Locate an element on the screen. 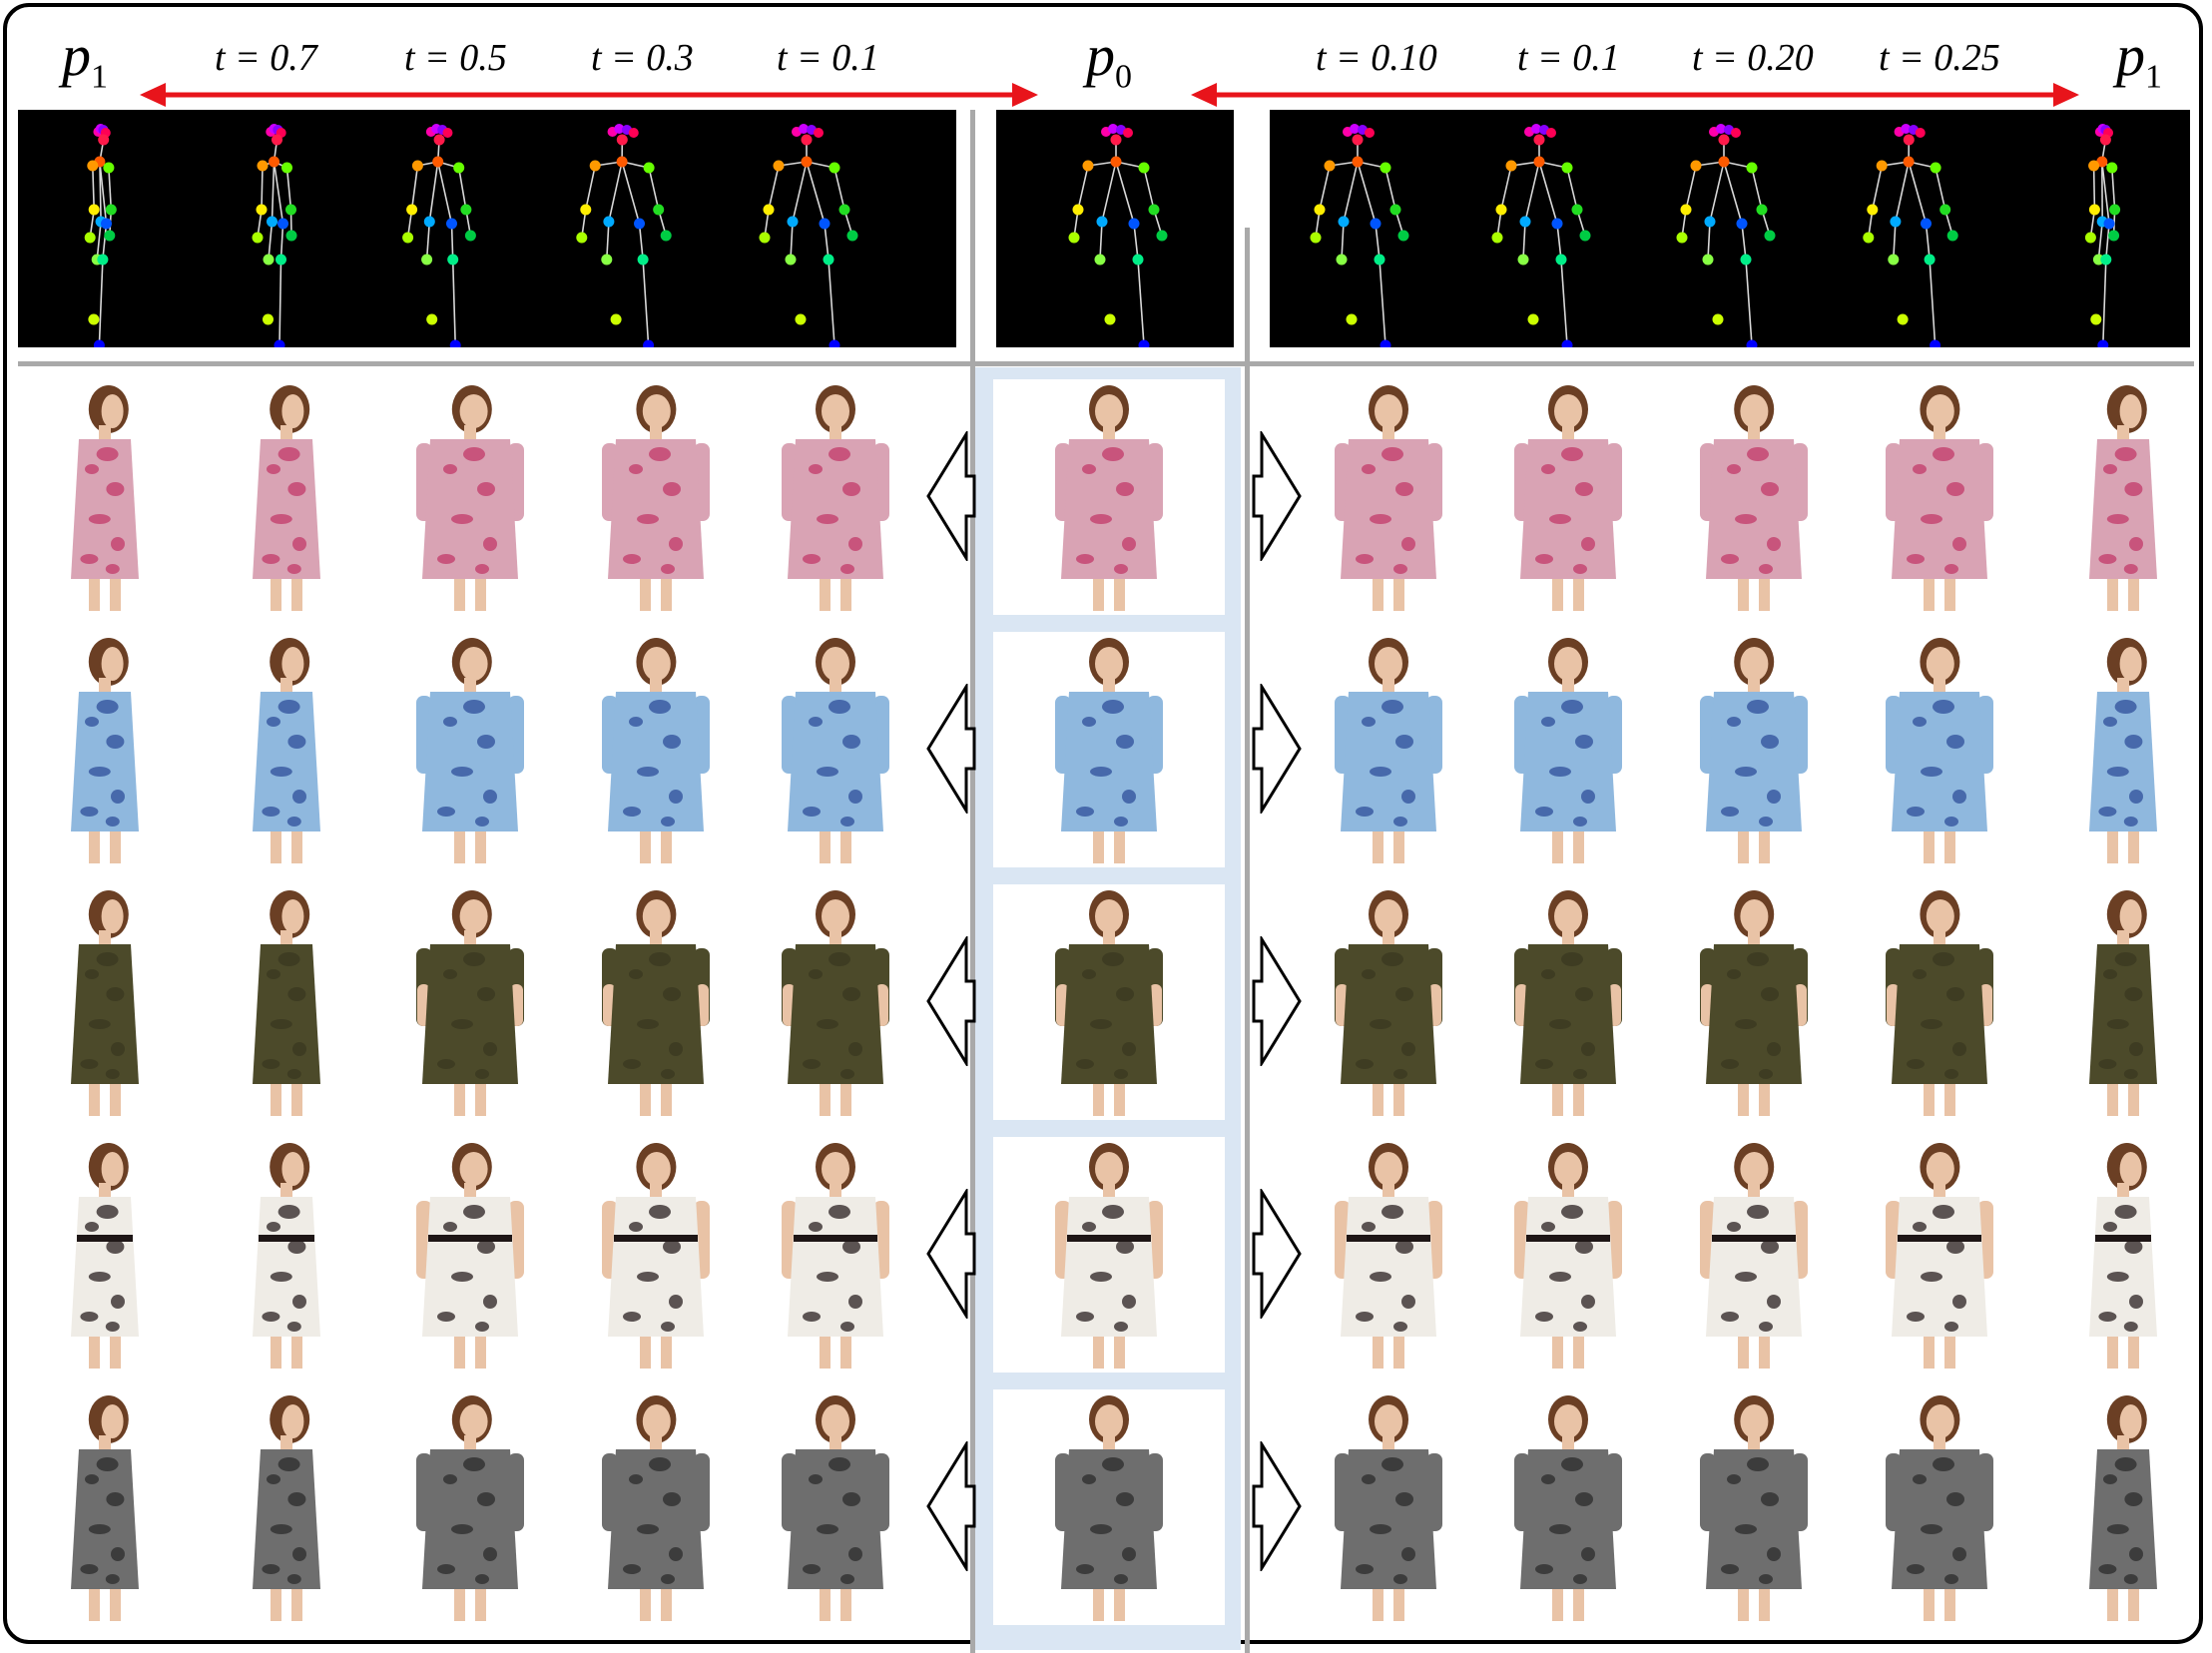 This screenshot has height=1653, width=2212. source-pose-panel is located at coordinates (1115, 230).